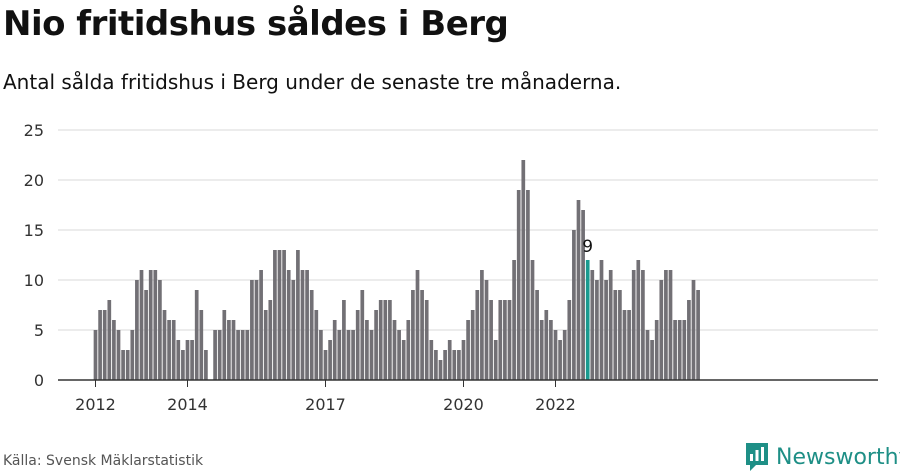 Image resolution: width=900 pixels, height=474 pixels. What do you see at coordinates (555, 404) in the screenshot?
I see `x-tick-label: 2022` at bounding box center [555, 404].